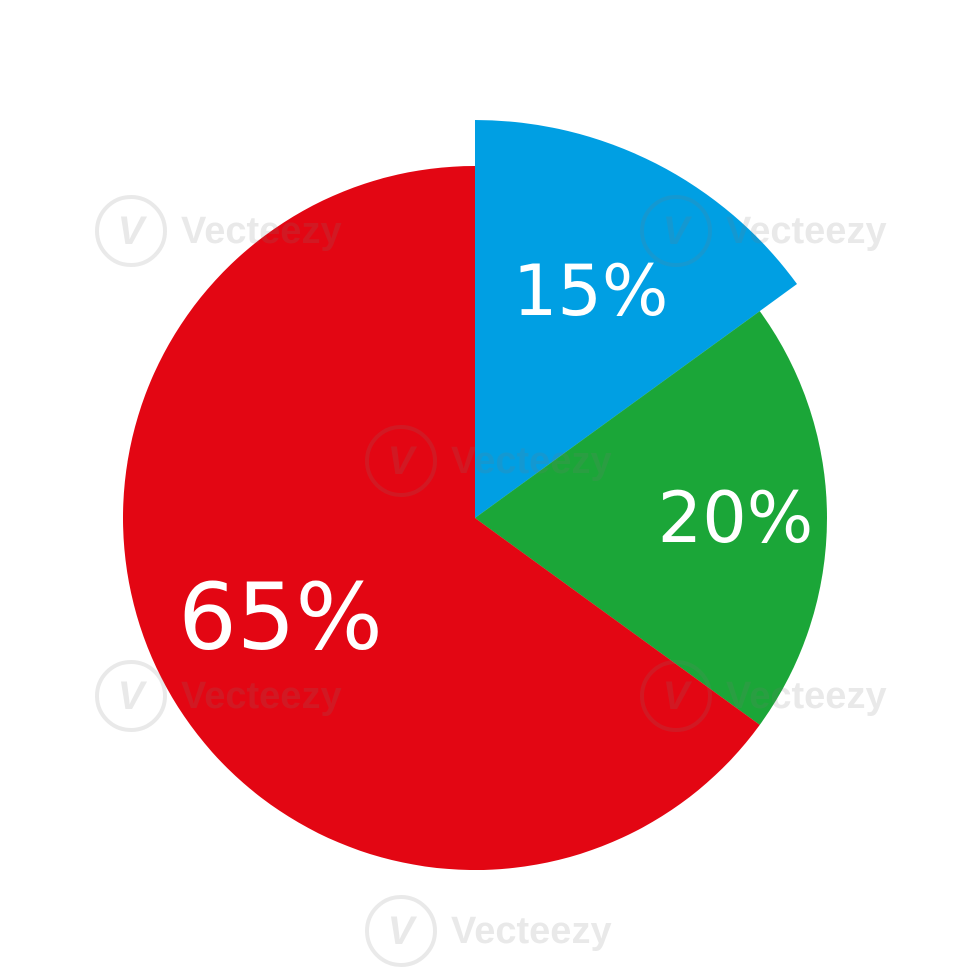 Image resolution: width=980 pixels, height=980 pixels. What do you see at coordinates (280, 617) in the screenshot?
I see `pie-label-65: 65%` at bounding box center [280, 617].